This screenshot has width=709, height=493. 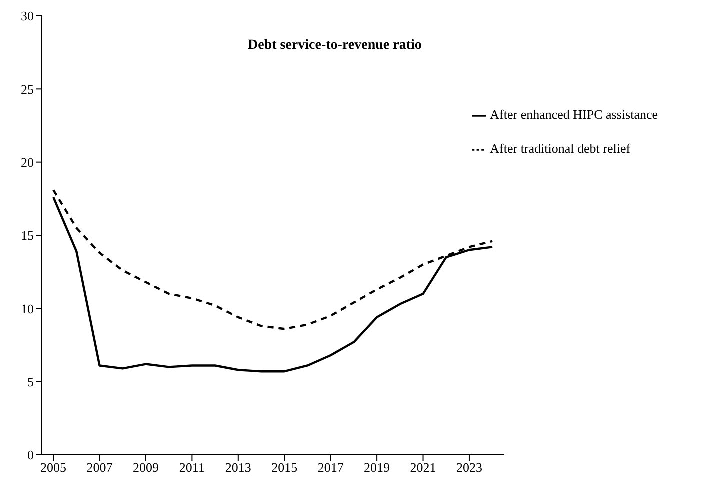 What do you see at coordinates (335, 46) in the screenshot?
I see `text: Debt service-to-revenue ratio` at bounding box center [335, 46].